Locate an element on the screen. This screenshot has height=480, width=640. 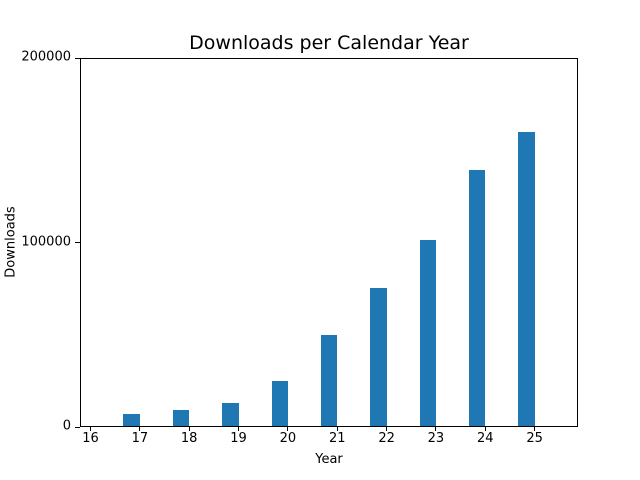
x-tick-label-17: 17 is located at coordinates (140, 438).